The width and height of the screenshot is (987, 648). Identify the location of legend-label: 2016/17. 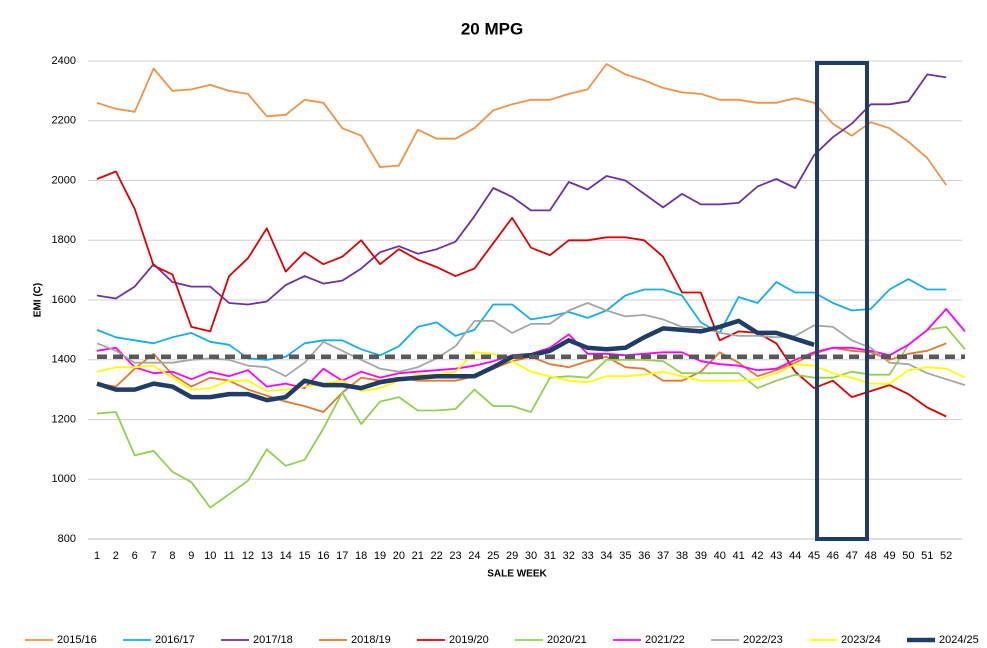
(175, 640).